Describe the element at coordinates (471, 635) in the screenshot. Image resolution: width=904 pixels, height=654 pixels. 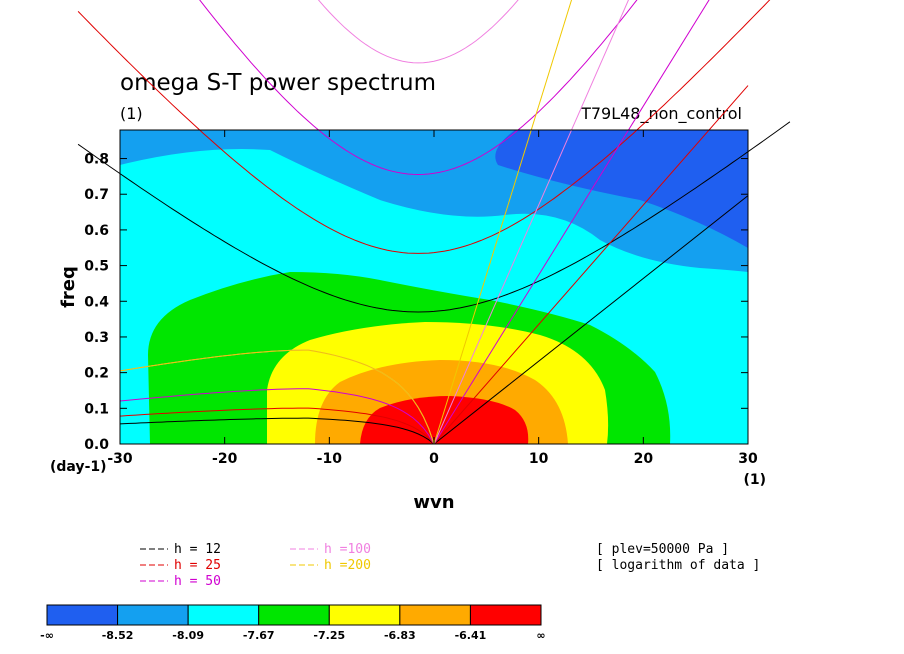
I see `colorbar-label: -6.41` at that location.